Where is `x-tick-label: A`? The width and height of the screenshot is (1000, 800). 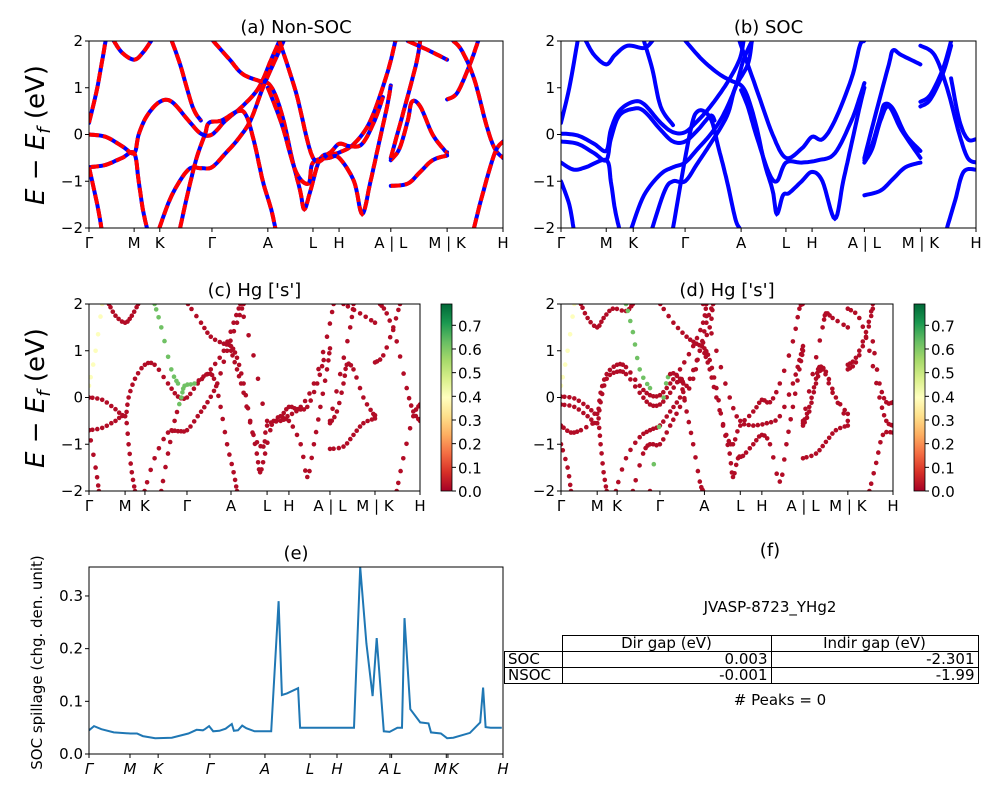
x-tick-label: A is located at coordinates (704, 506).